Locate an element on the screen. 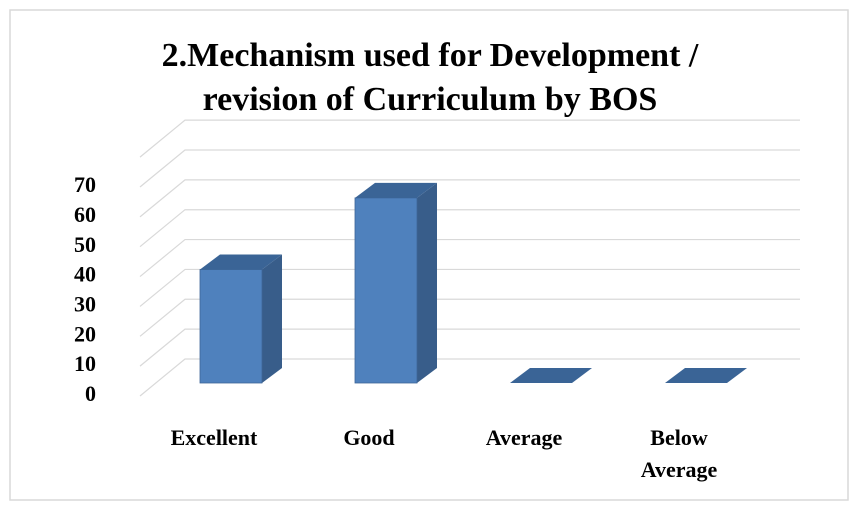 Image resolution: width=860 pixels, height=510 pixels. y-tick-label: 70 is located at coordinates (85, 184).